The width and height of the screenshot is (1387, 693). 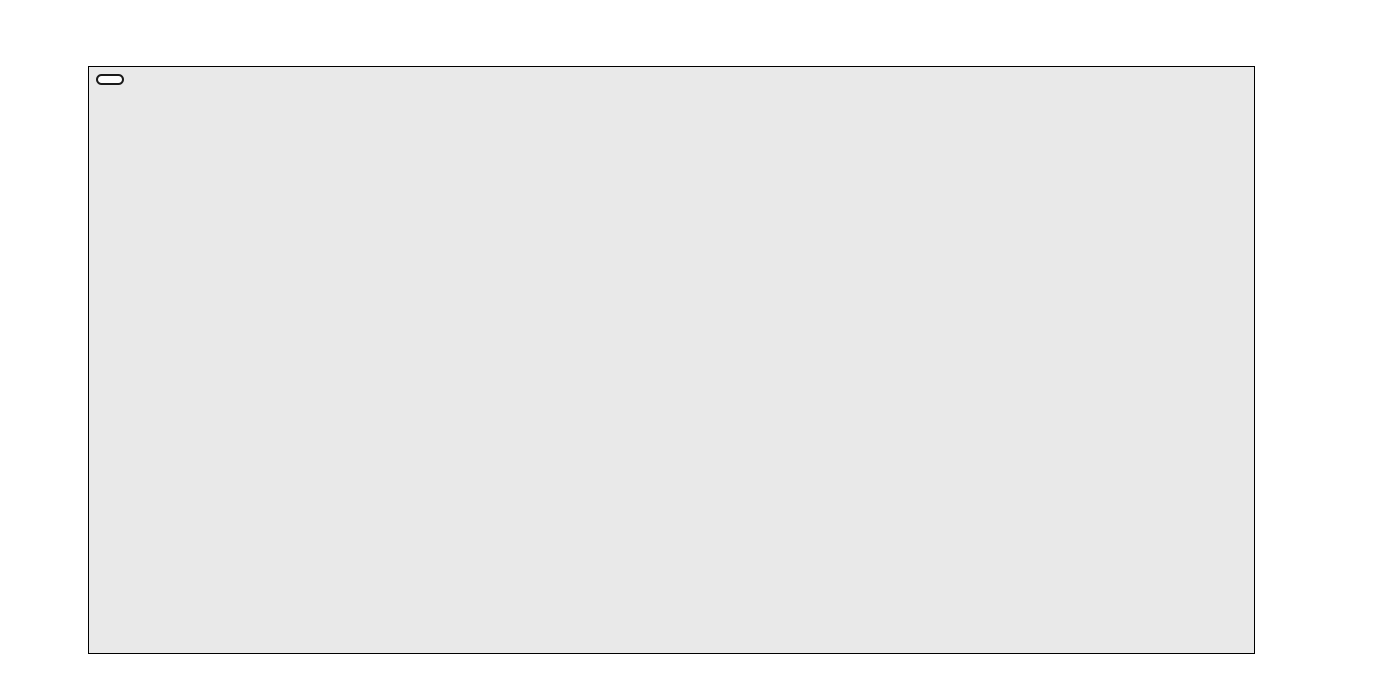 I want to click on max-wind-badge, so click(x=110, y=79).